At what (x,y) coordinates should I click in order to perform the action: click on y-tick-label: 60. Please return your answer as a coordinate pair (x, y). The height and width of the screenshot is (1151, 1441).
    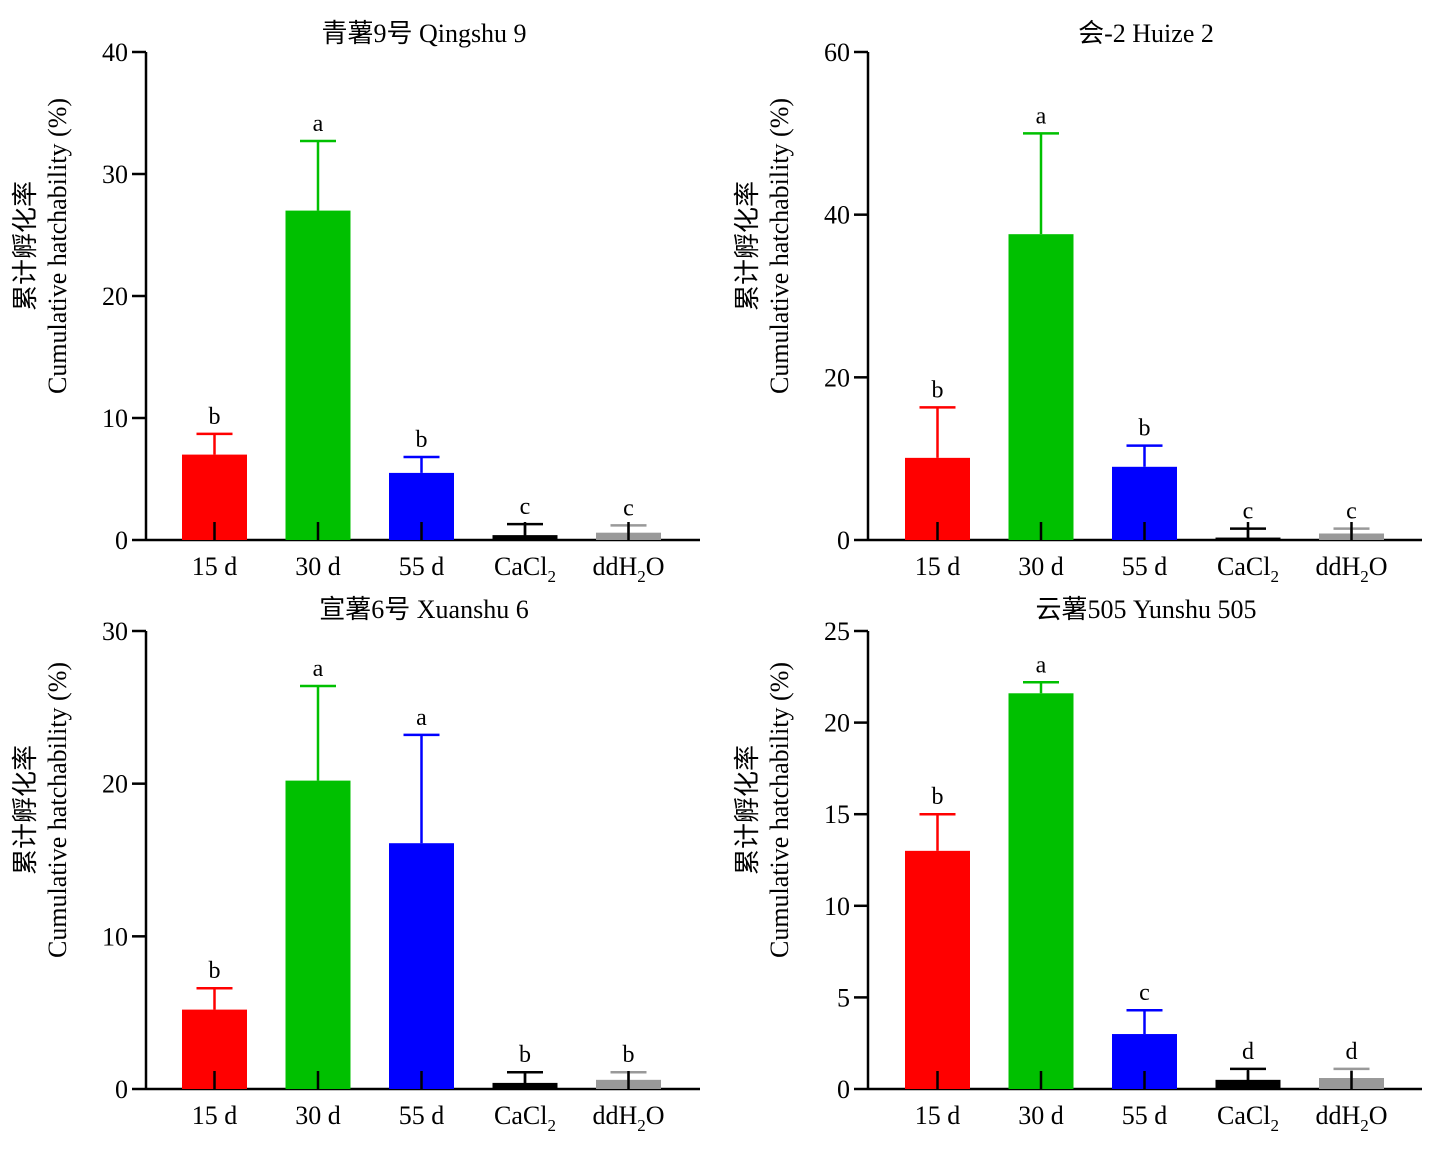
    Looking at the image, I should click on (837, 52).